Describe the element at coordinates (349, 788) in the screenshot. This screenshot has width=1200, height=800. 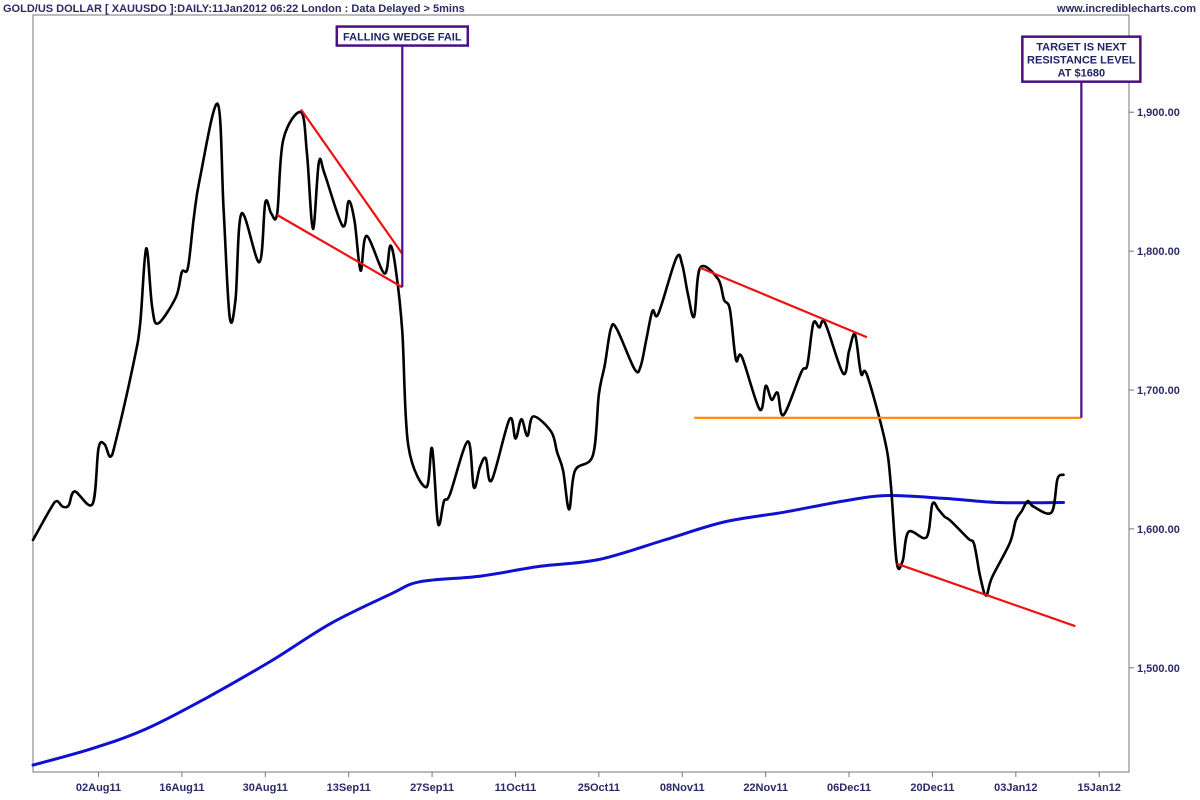
I see `x-tick-label: 13Sep11` at that location.